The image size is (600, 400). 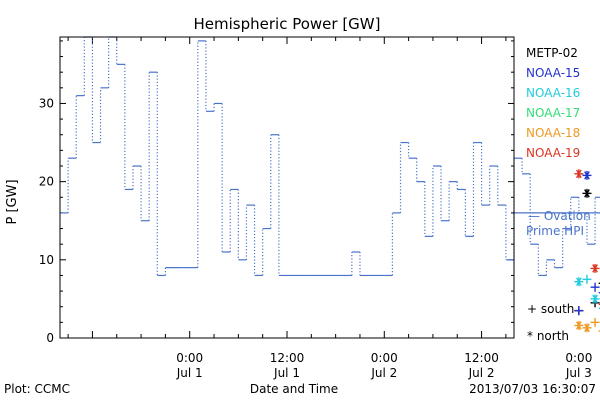 What do you see at coordinates (50, 338) in the screenshot?
I see `y-tick-label: 0` at bounding box center [50, 338].